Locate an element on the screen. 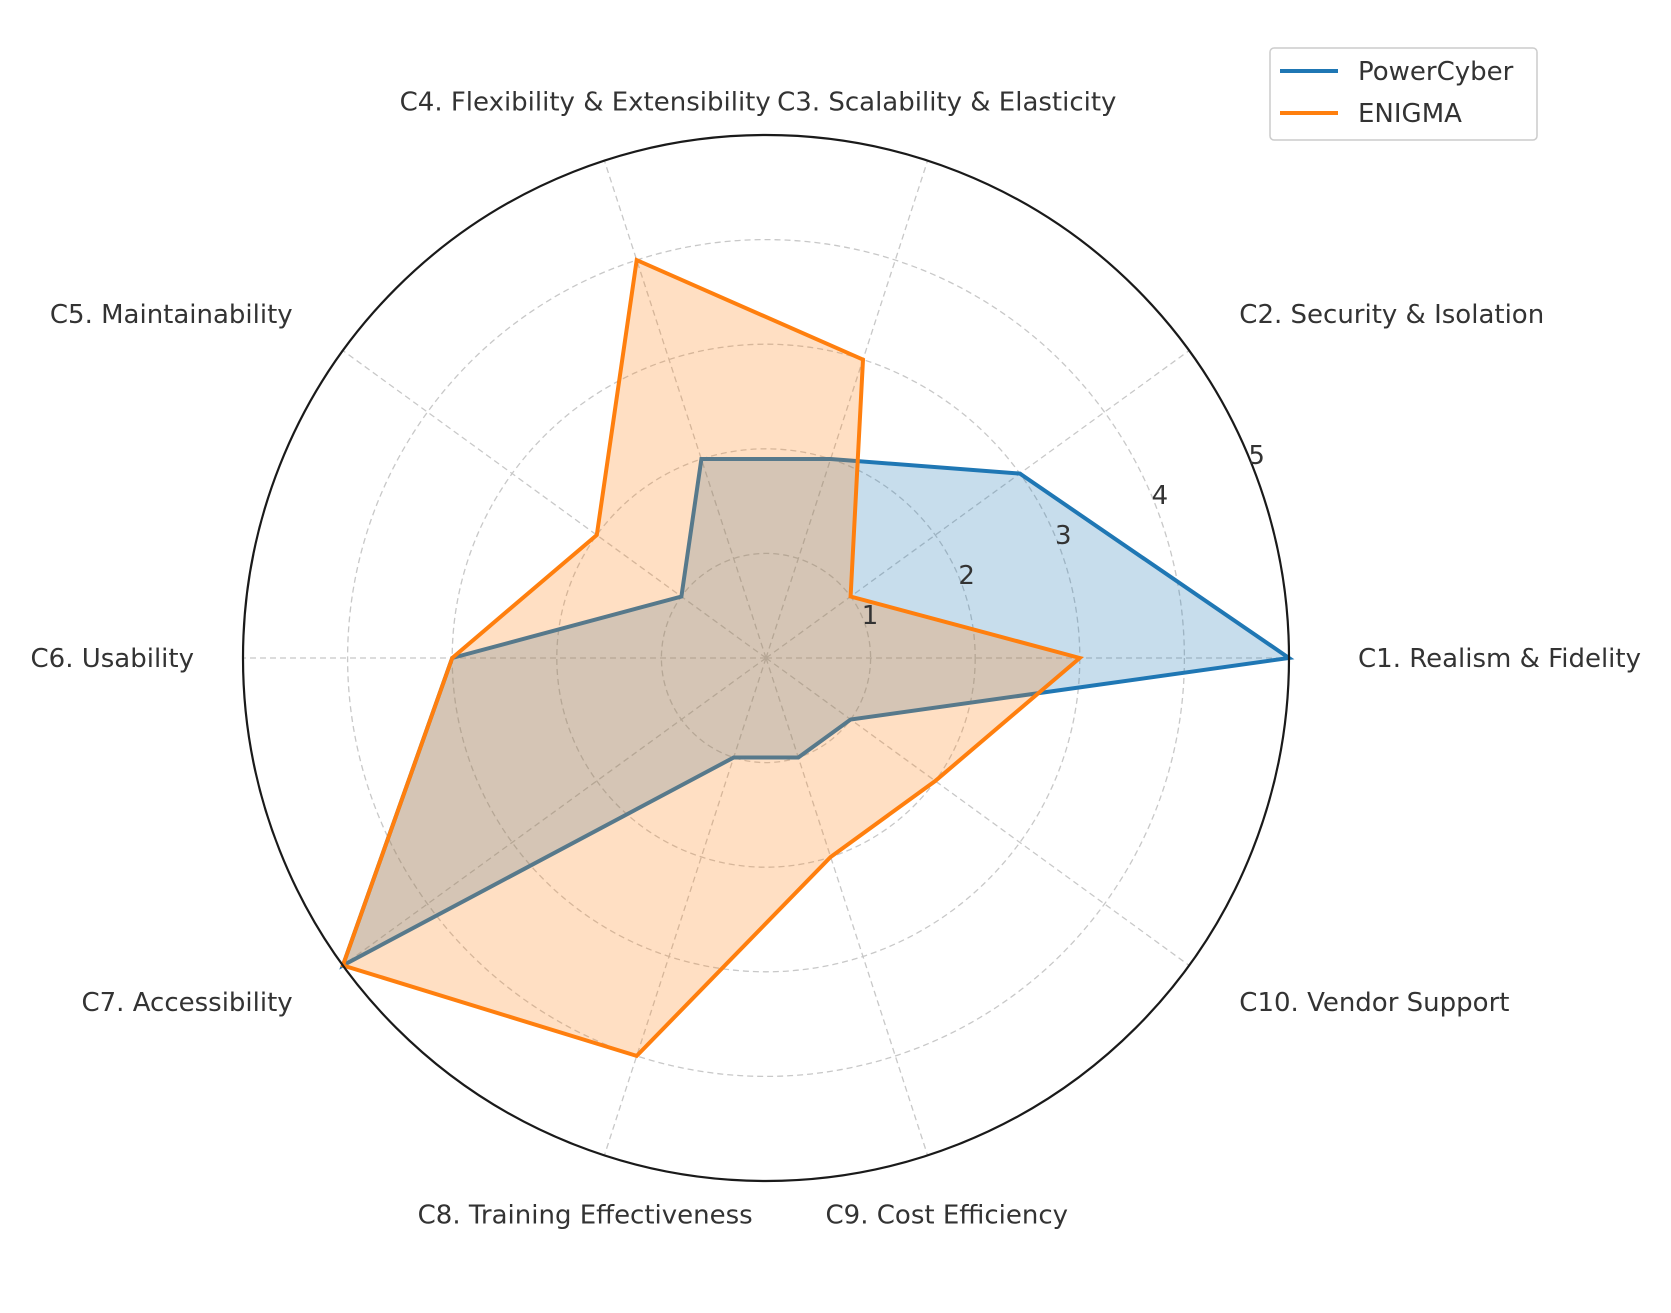 The width and height of the screenshot is (1671, 1313). category-label: C2. Security & Isolation is located at coordinates (1391, 315).